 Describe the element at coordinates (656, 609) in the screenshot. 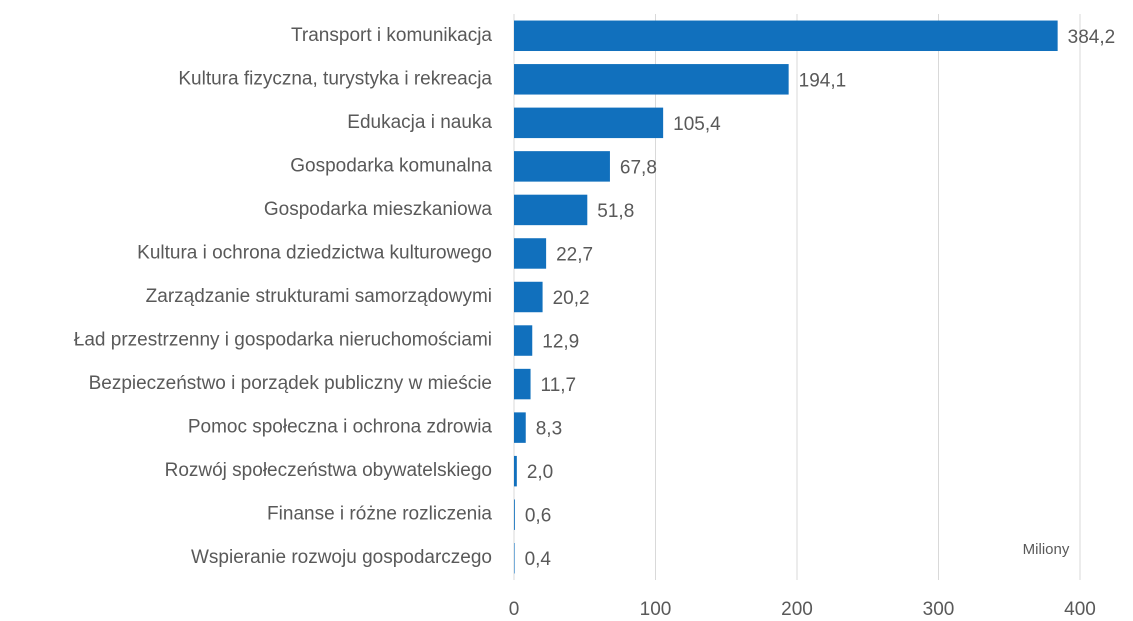

I see `x-tick-label: 100` at that location.